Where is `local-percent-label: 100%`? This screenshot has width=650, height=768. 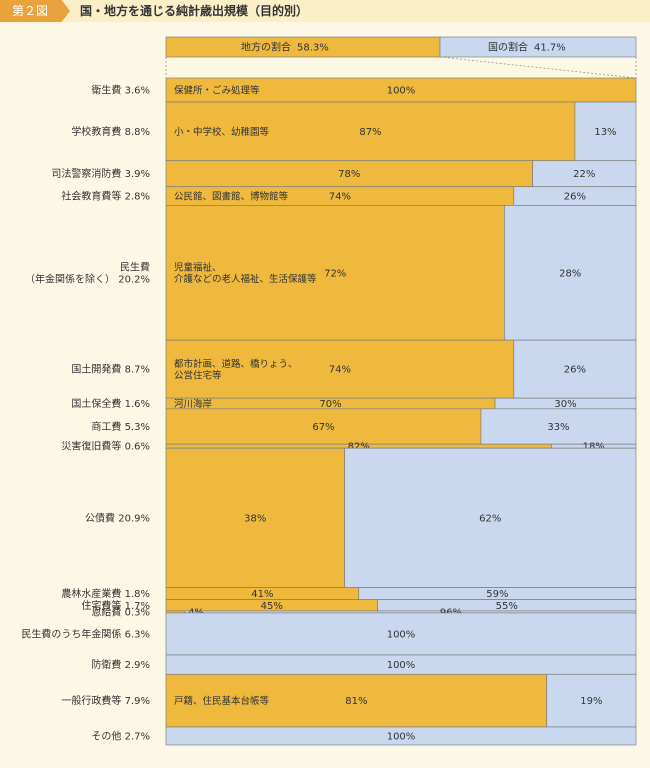 local-percent-label: 100% is located at coordinates (401, 91).